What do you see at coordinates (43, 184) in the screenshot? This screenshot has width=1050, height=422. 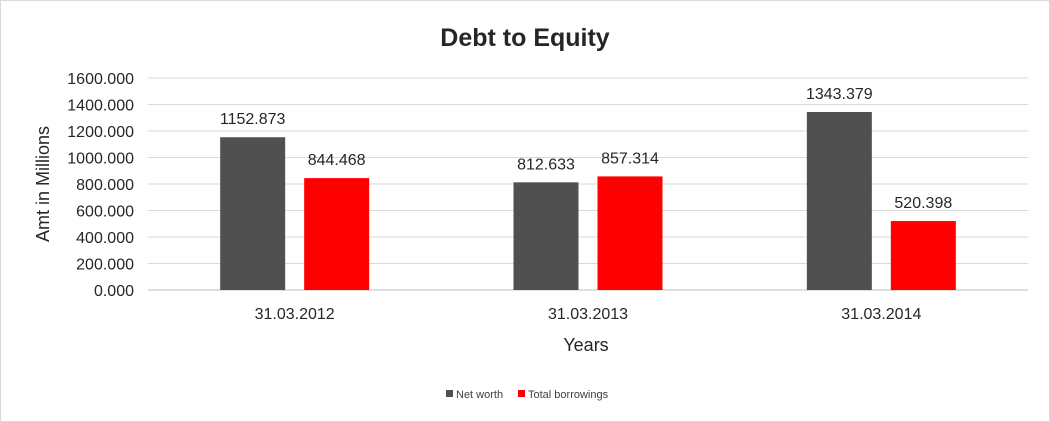 I see `y-axis-label: Amt in Millions` at bounding box center [43, 184].